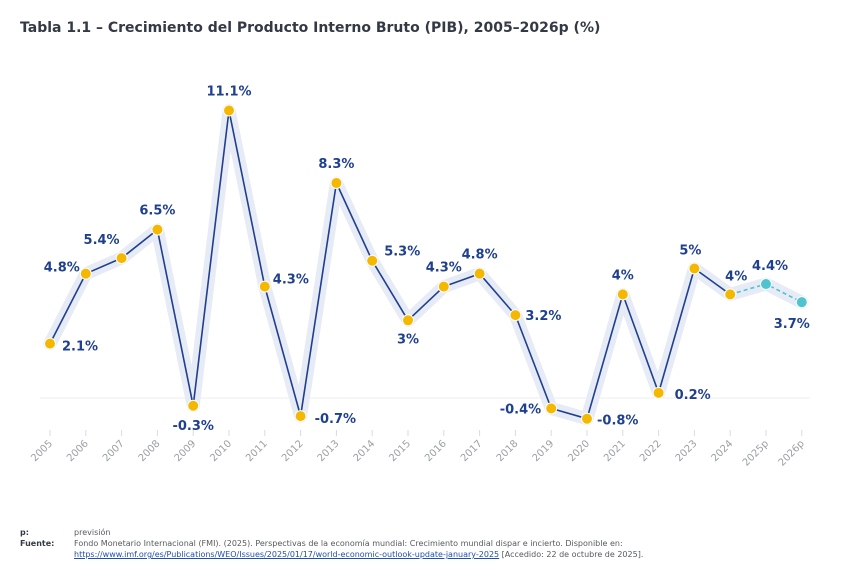 This screenshot has width=844, height=573. What do you see at coordinates (651, 451) in the screenshot?
I see `x-tick-label-2022: 2022` at bounding box center [651, 451].